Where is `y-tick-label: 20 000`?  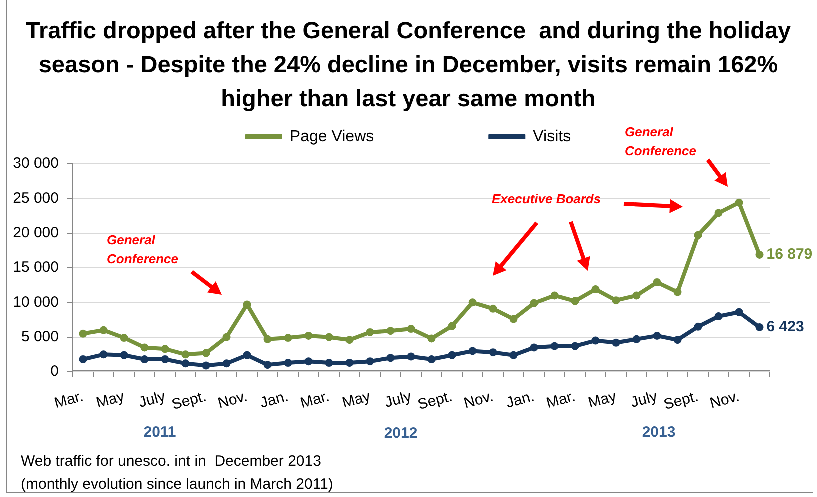 y-tick-label: 20 000 is located at coordinates (36, 233).